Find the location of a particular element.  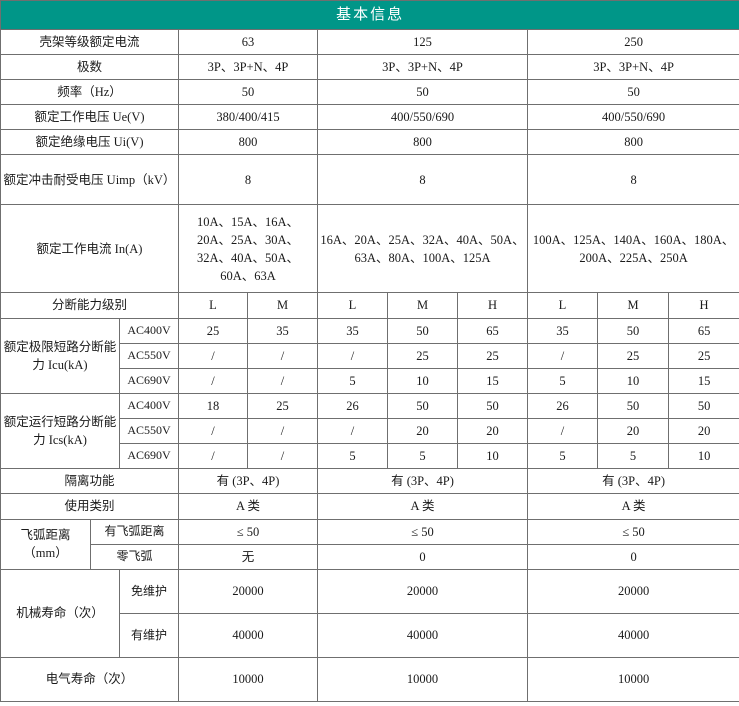

cell-breaking-class-125-m: M is located at coordinates (422, 305).